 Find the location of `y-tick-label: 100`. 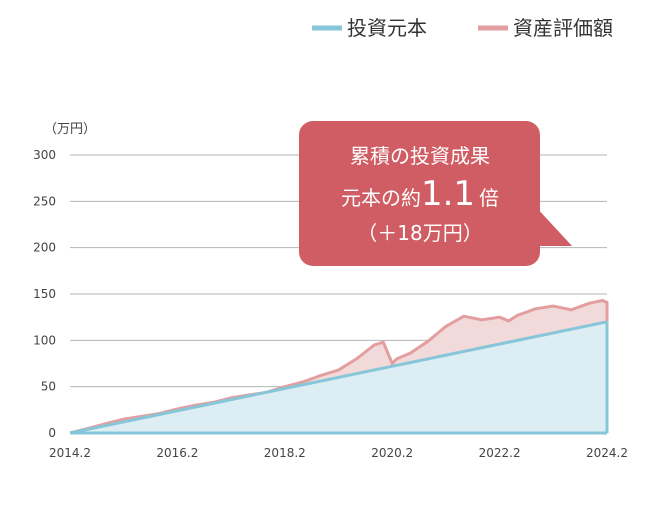

y-tick-label: 100 is located at coordinates (44, 340).